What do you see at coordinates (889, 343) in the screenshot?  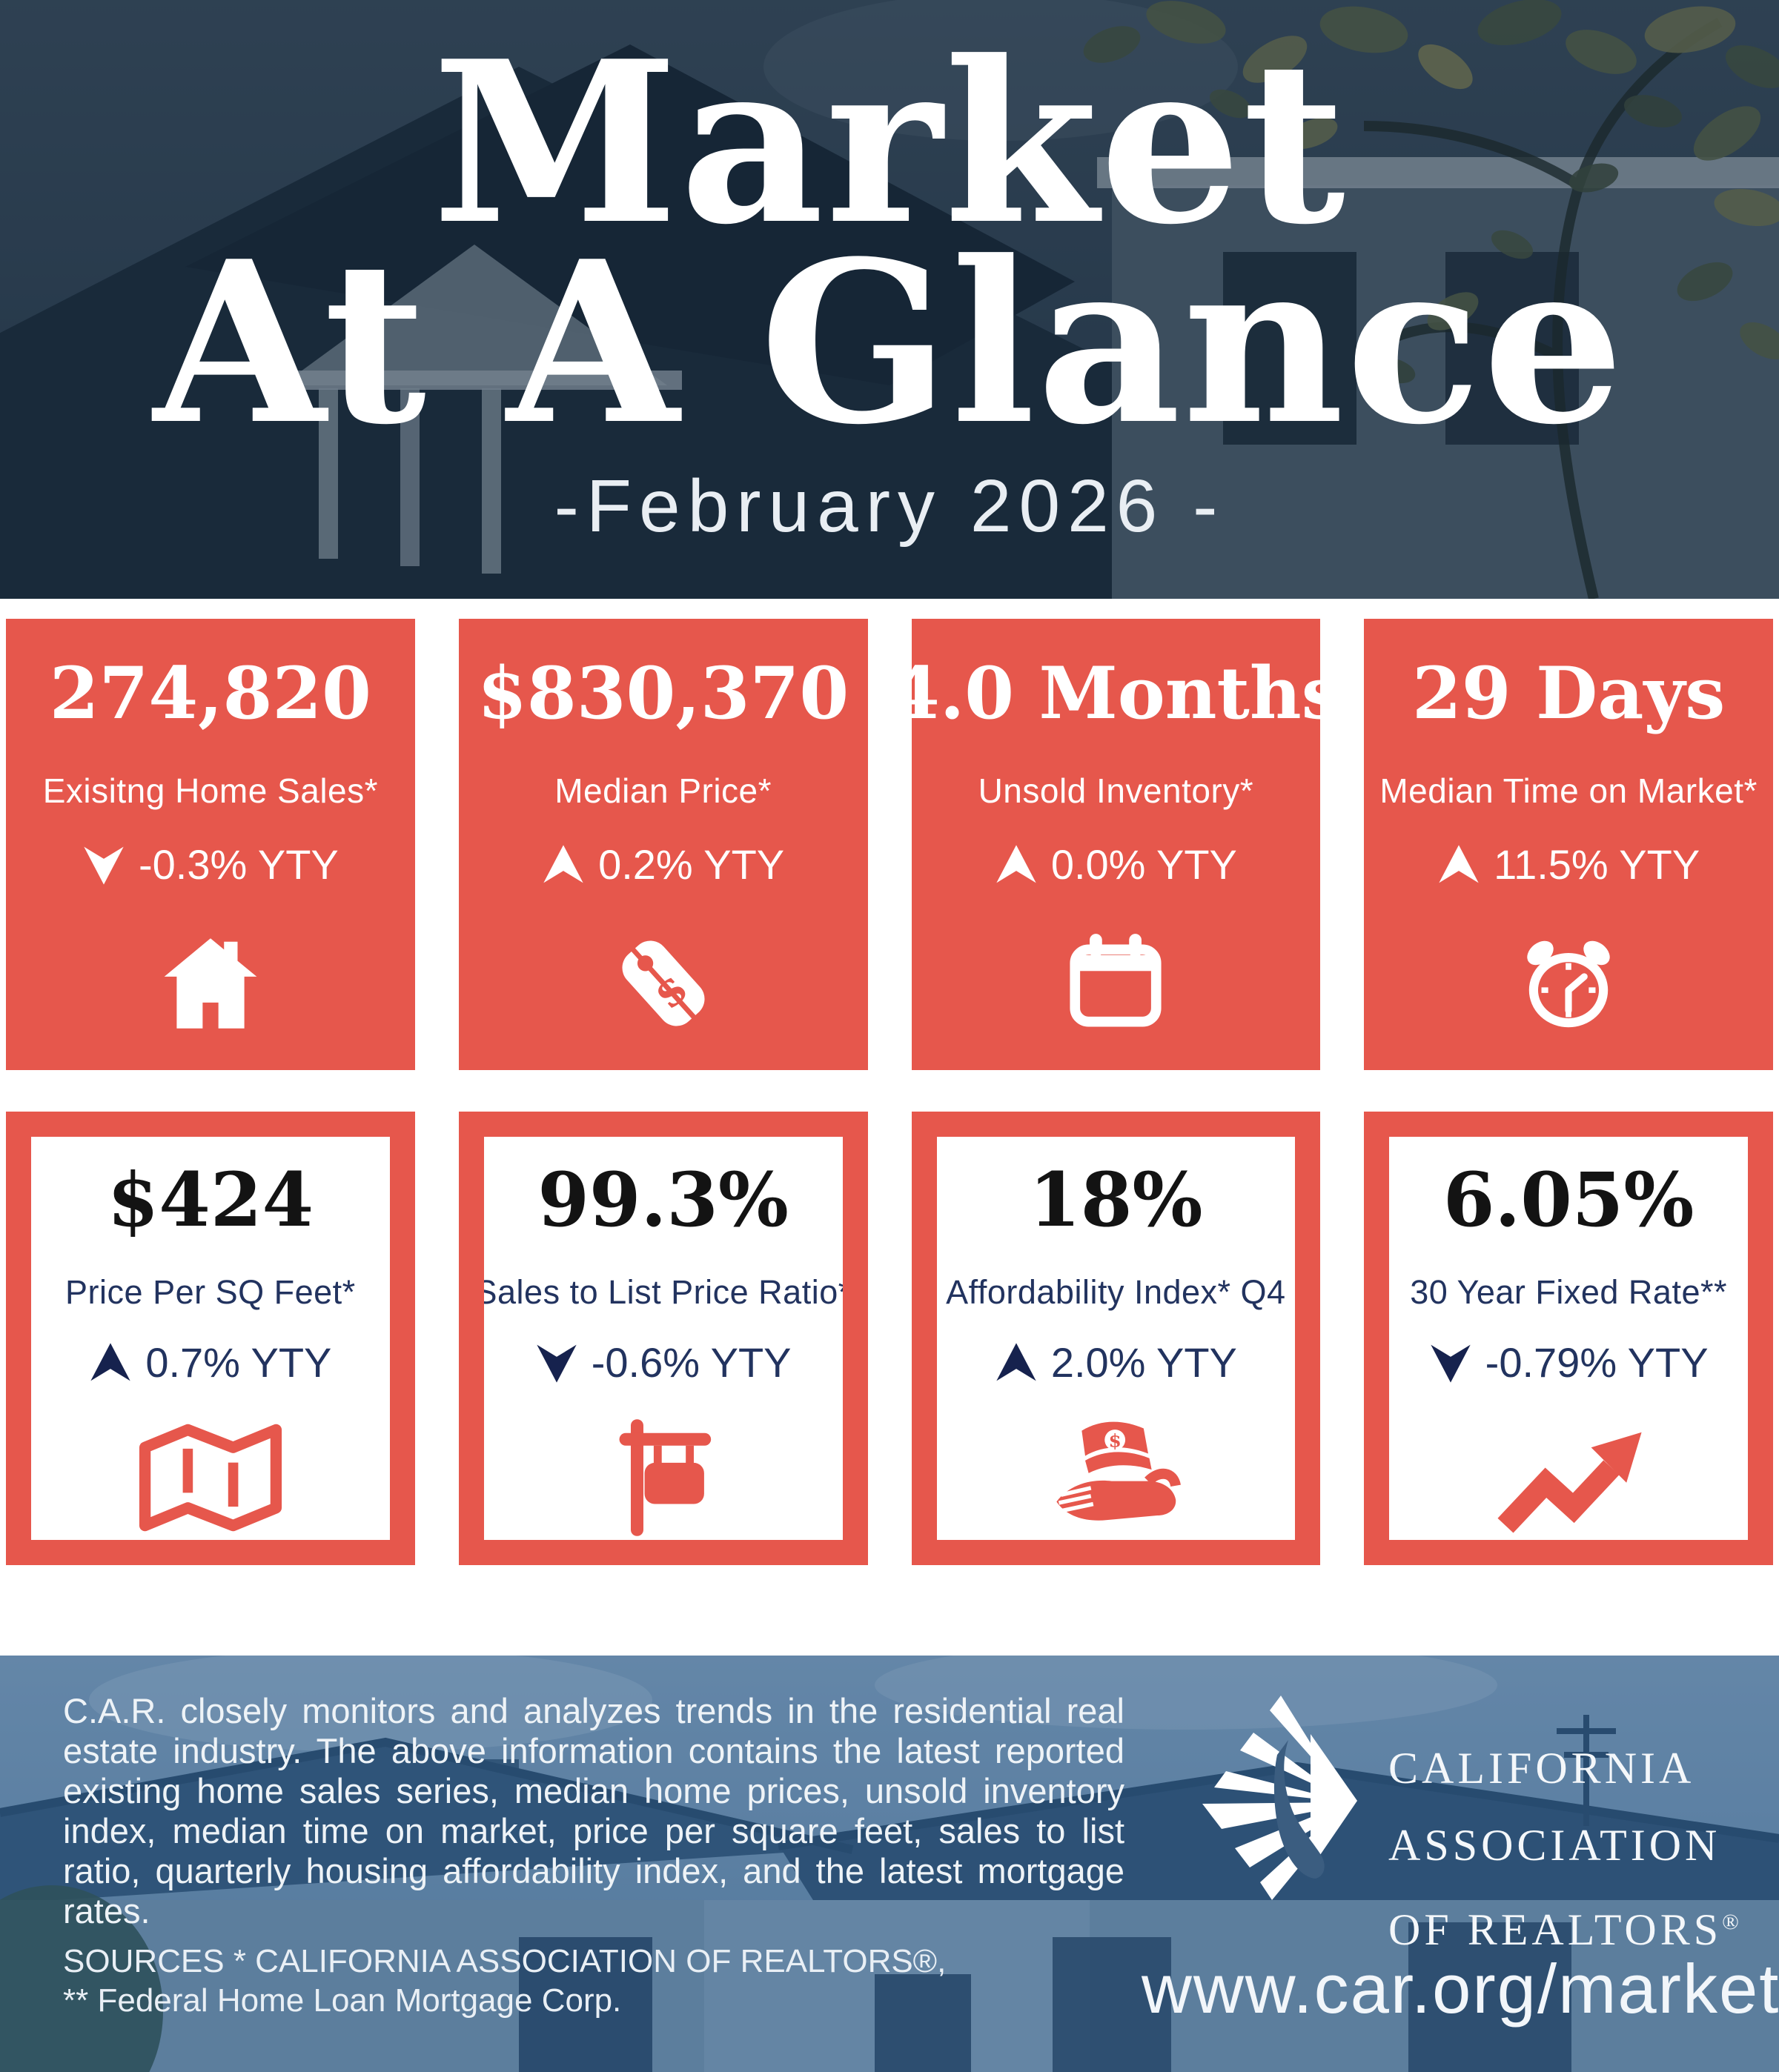 I see `page-title-line2: At A Glance` at bounding box center [889, 343].